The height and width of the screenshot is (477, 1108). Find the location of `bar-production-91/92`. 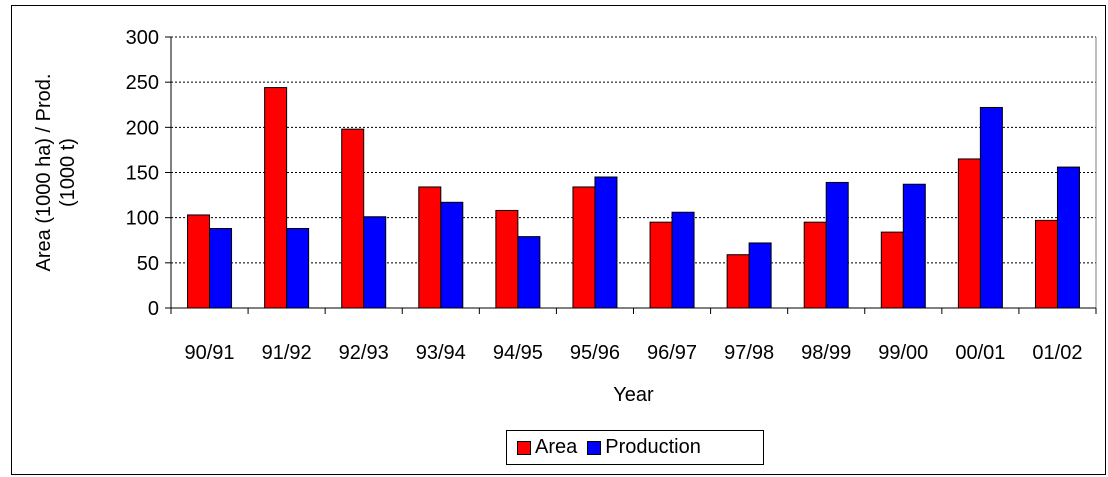

bar-production-91/92 is located at coordinates (298, 268).